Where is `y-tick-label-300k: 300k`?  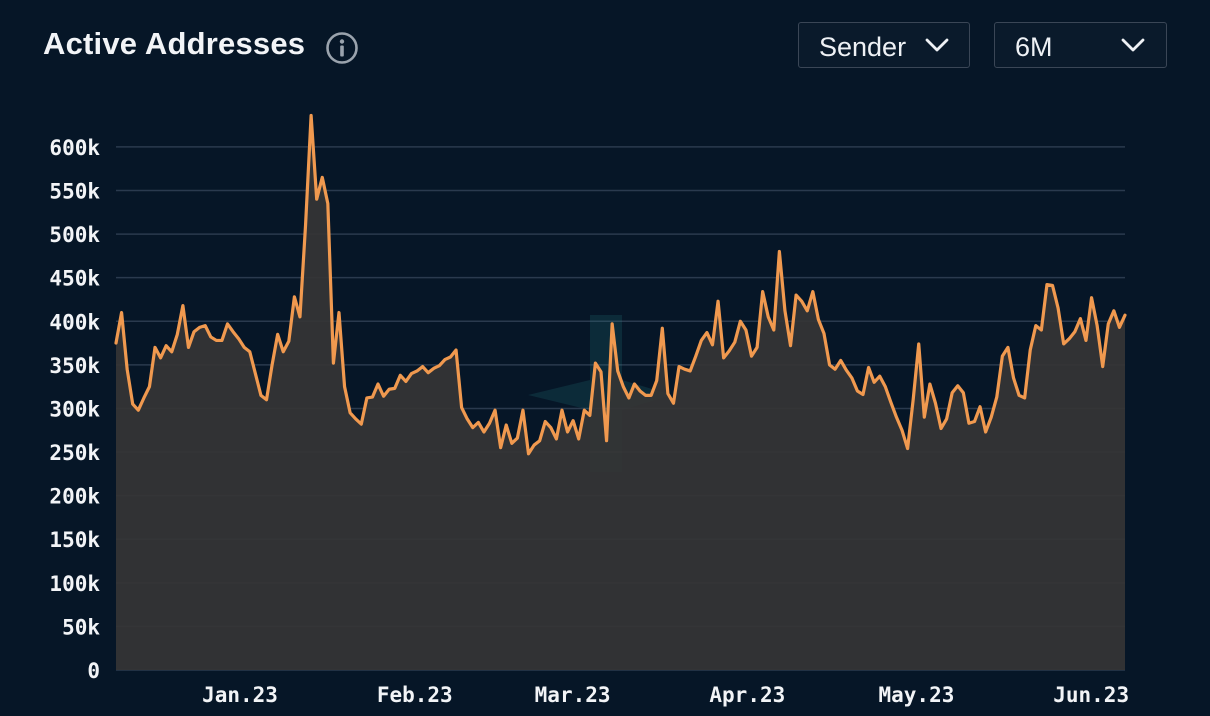 y-tick-label-300k: 300k is located at coordinates (74, 409).